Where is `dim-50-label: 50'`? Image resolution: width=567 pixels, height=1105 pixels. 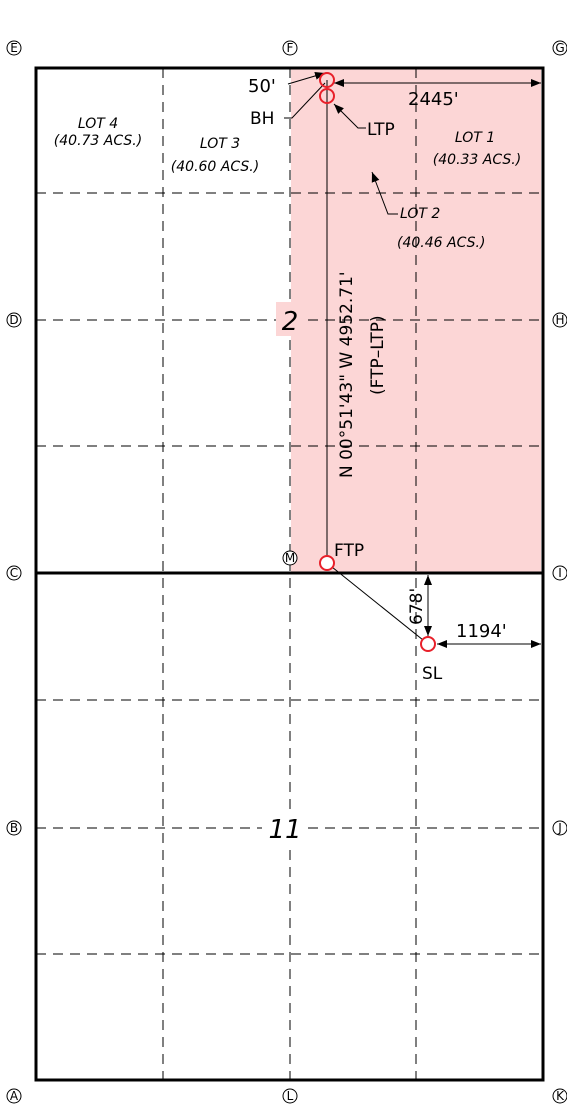 dim-50-label: 50' is located at coordinates (262, 86).